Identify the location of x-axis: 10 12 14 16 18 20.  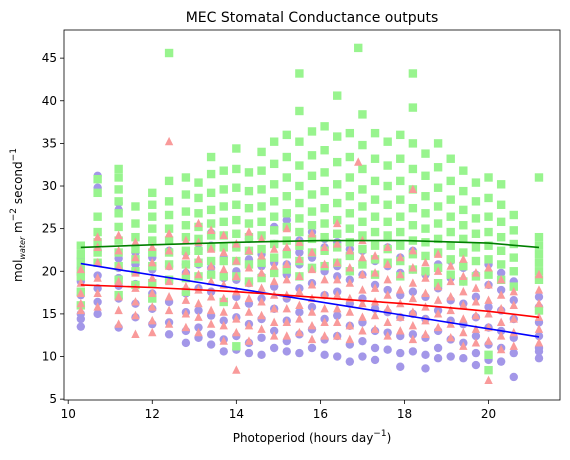
(278, 410).